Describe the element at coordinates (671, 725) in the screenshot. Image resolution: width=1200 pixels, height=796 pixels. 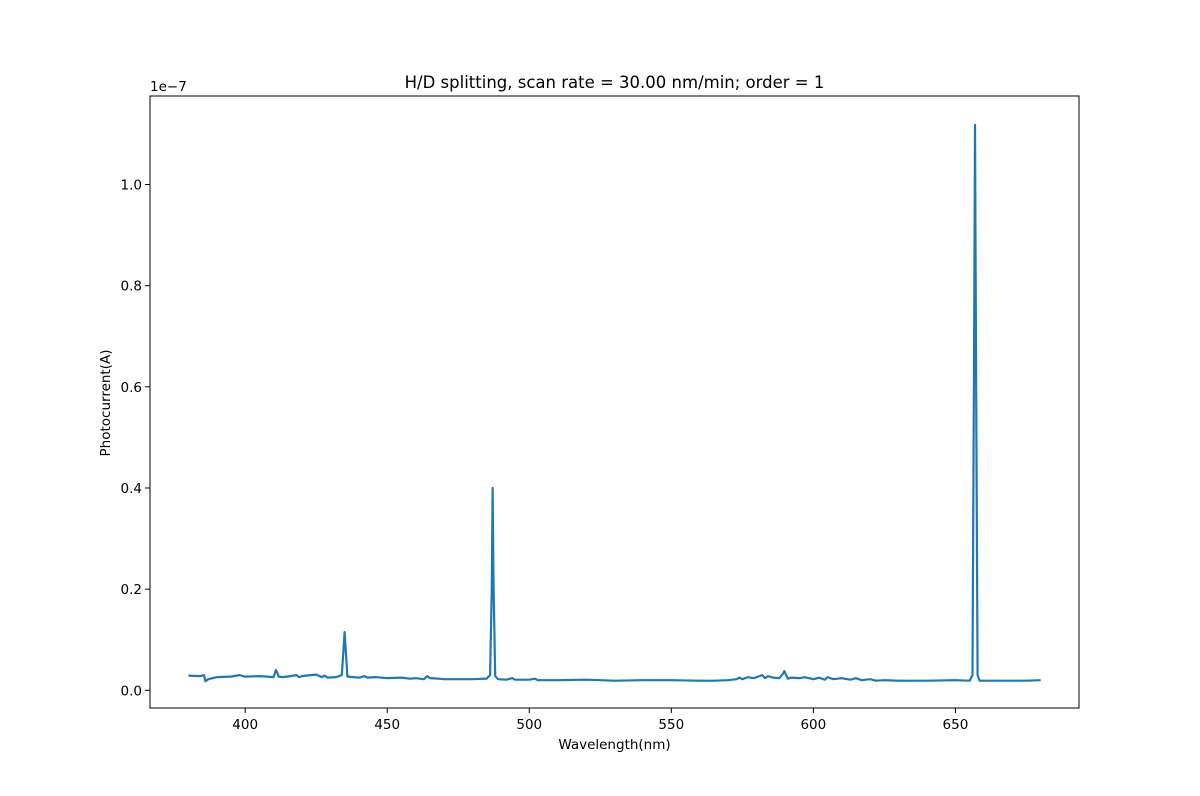
I see `x-tick-label: 550` at that location.